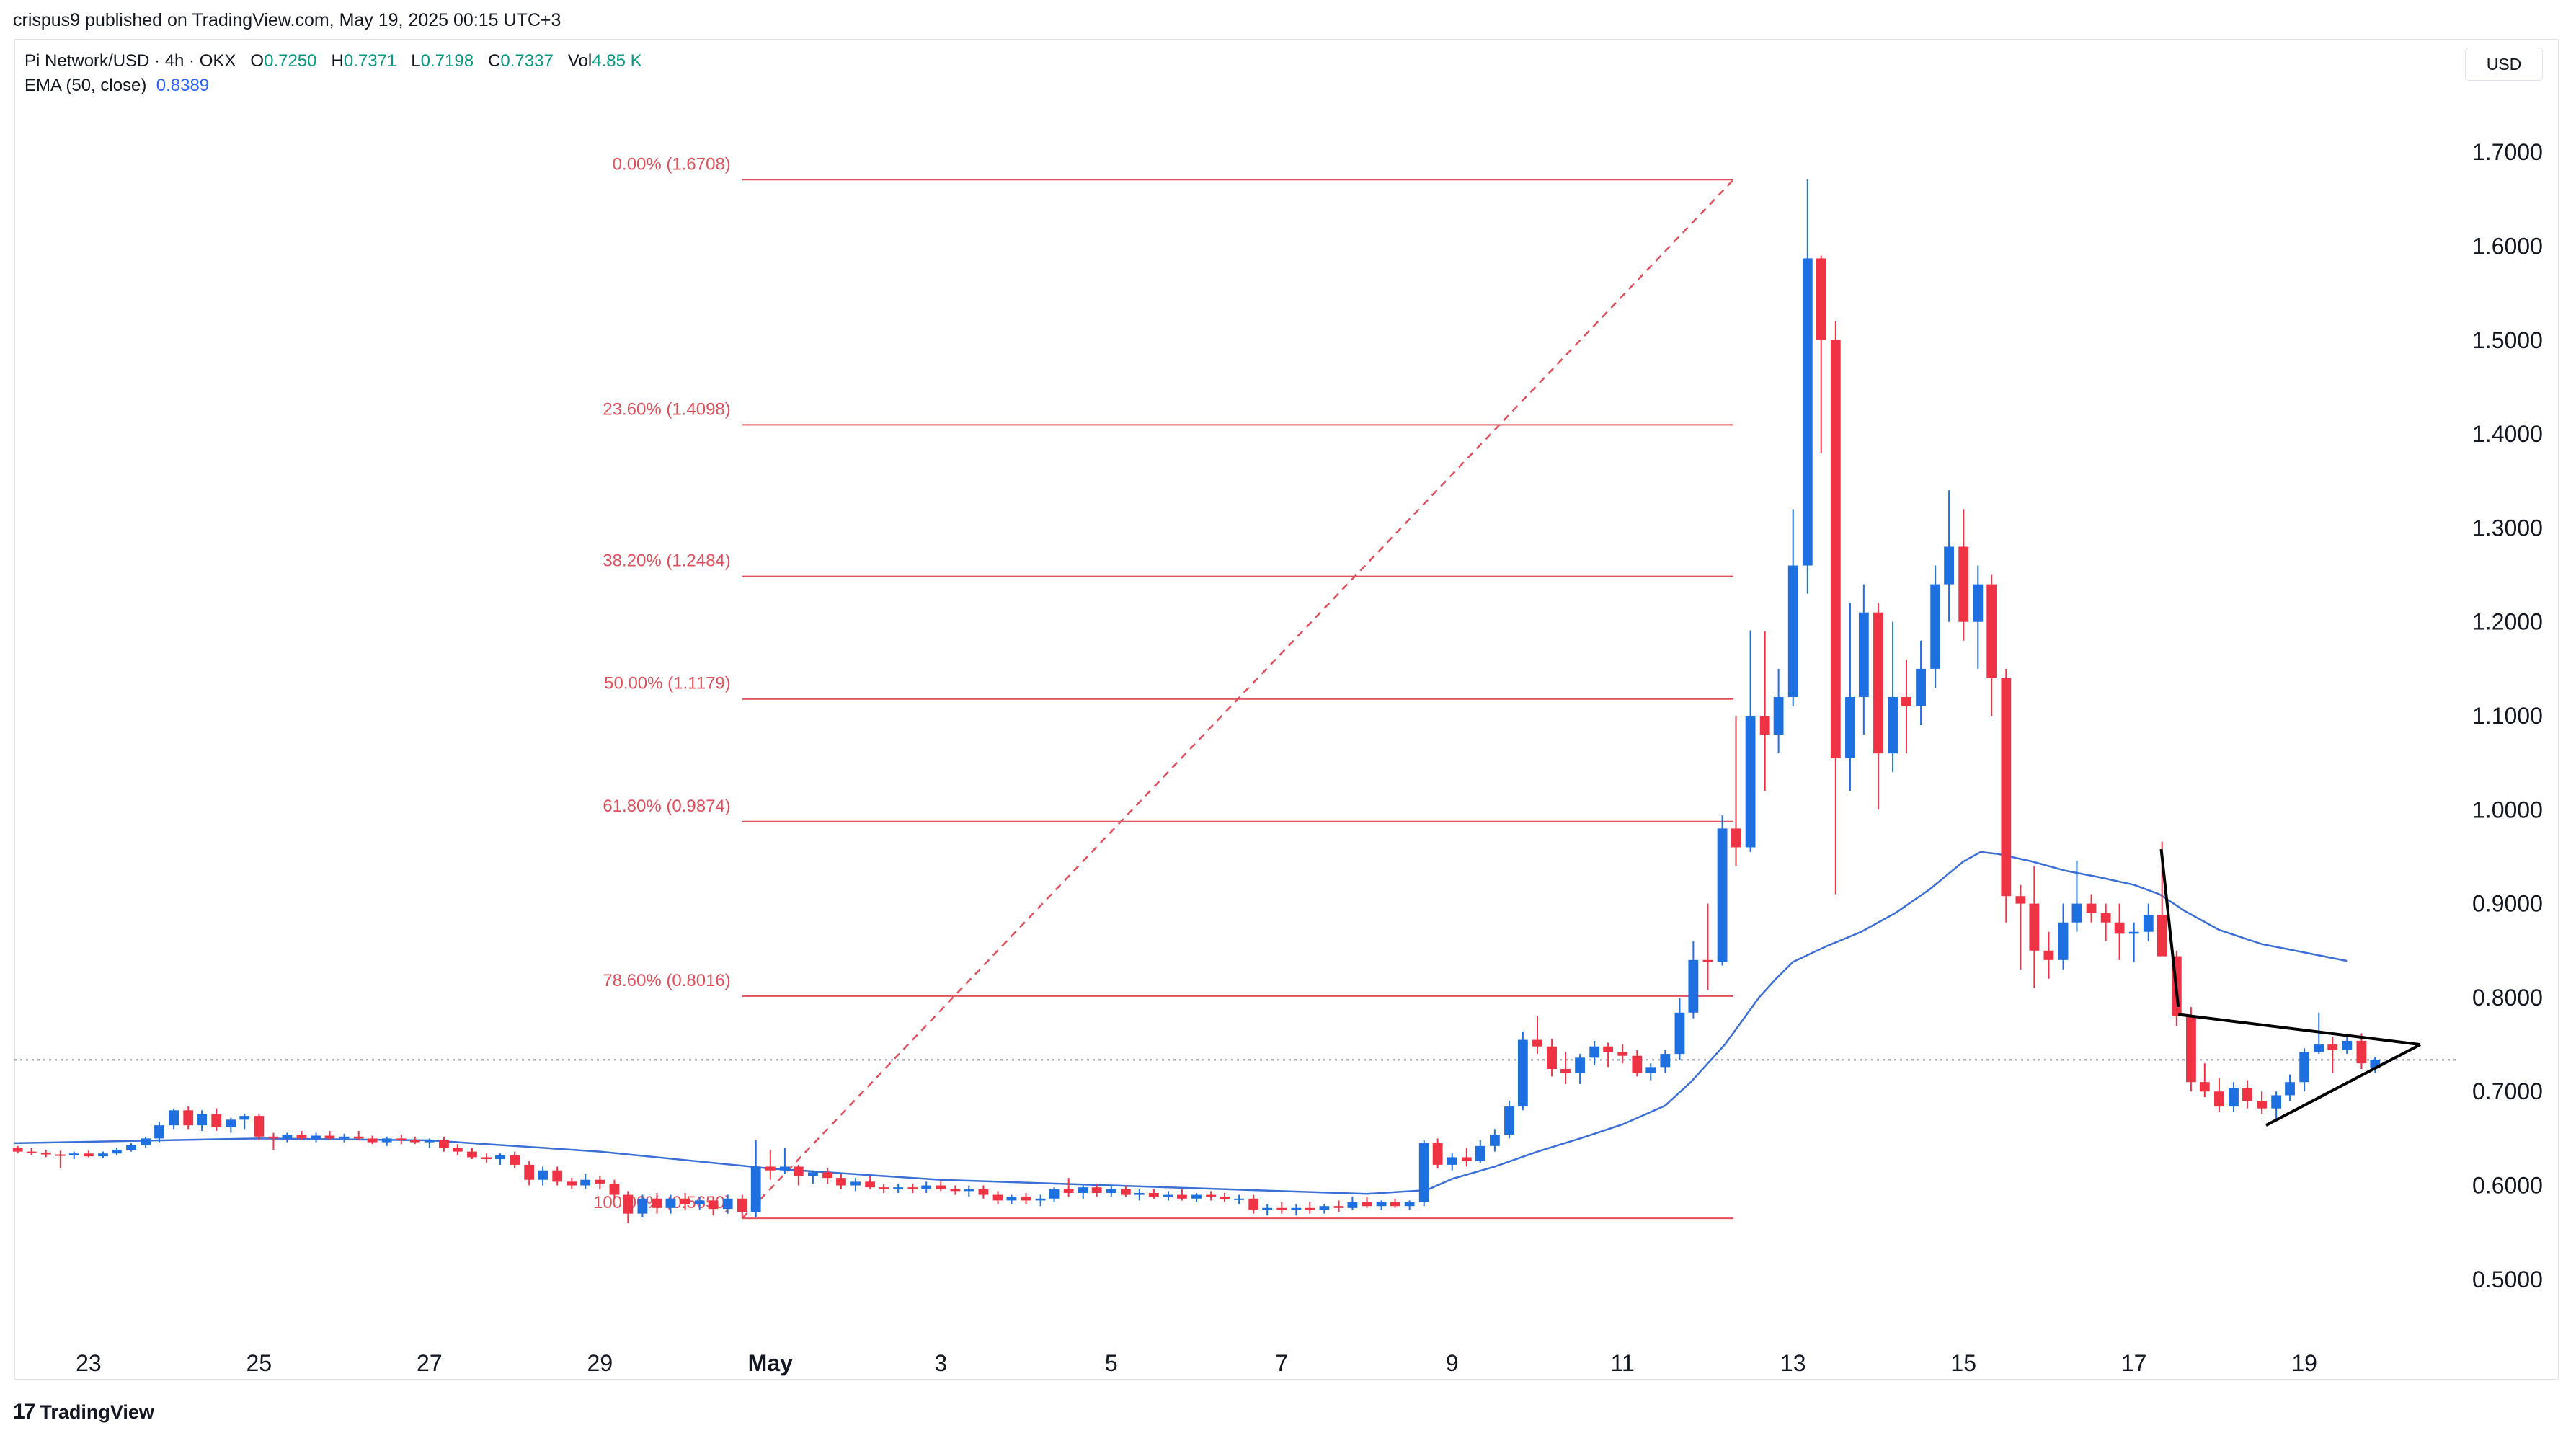  What do you see at coordinates (130, 61) in the screenshot?
I see `symbol-label: Pi Network/USD · 4h · OKX` at bounding box center [130, 61].